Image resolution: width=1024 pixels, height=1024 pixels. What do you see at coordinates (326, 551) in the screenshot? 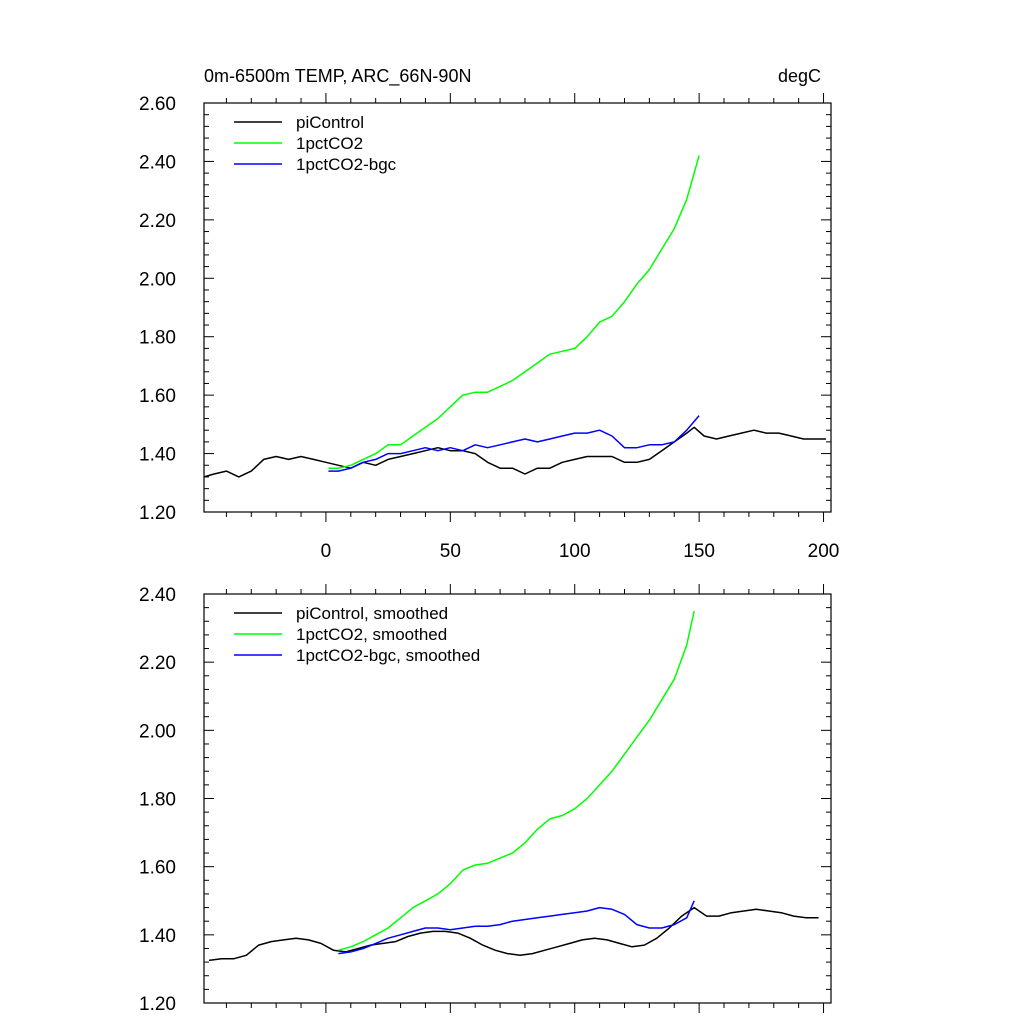
I see `x-tick-label: 0` at bounding box center [326, 551].